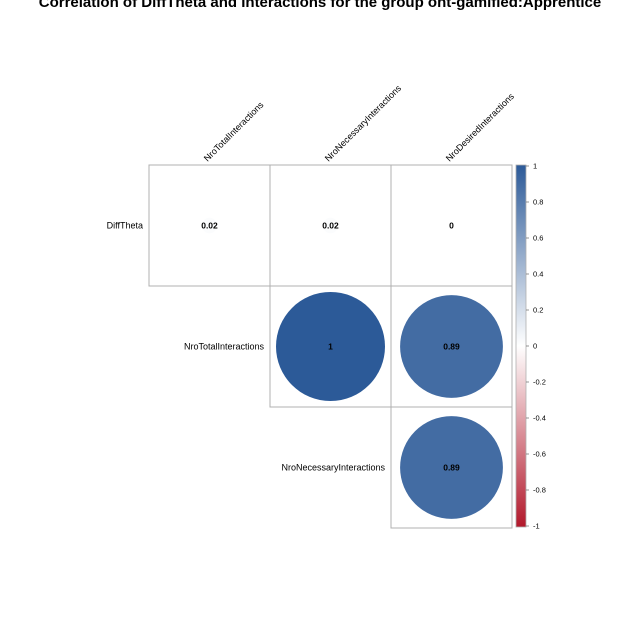 This screenshot has width=640, height=640. I want to click on colorbar-tick-label: 1, so click(535, 166).